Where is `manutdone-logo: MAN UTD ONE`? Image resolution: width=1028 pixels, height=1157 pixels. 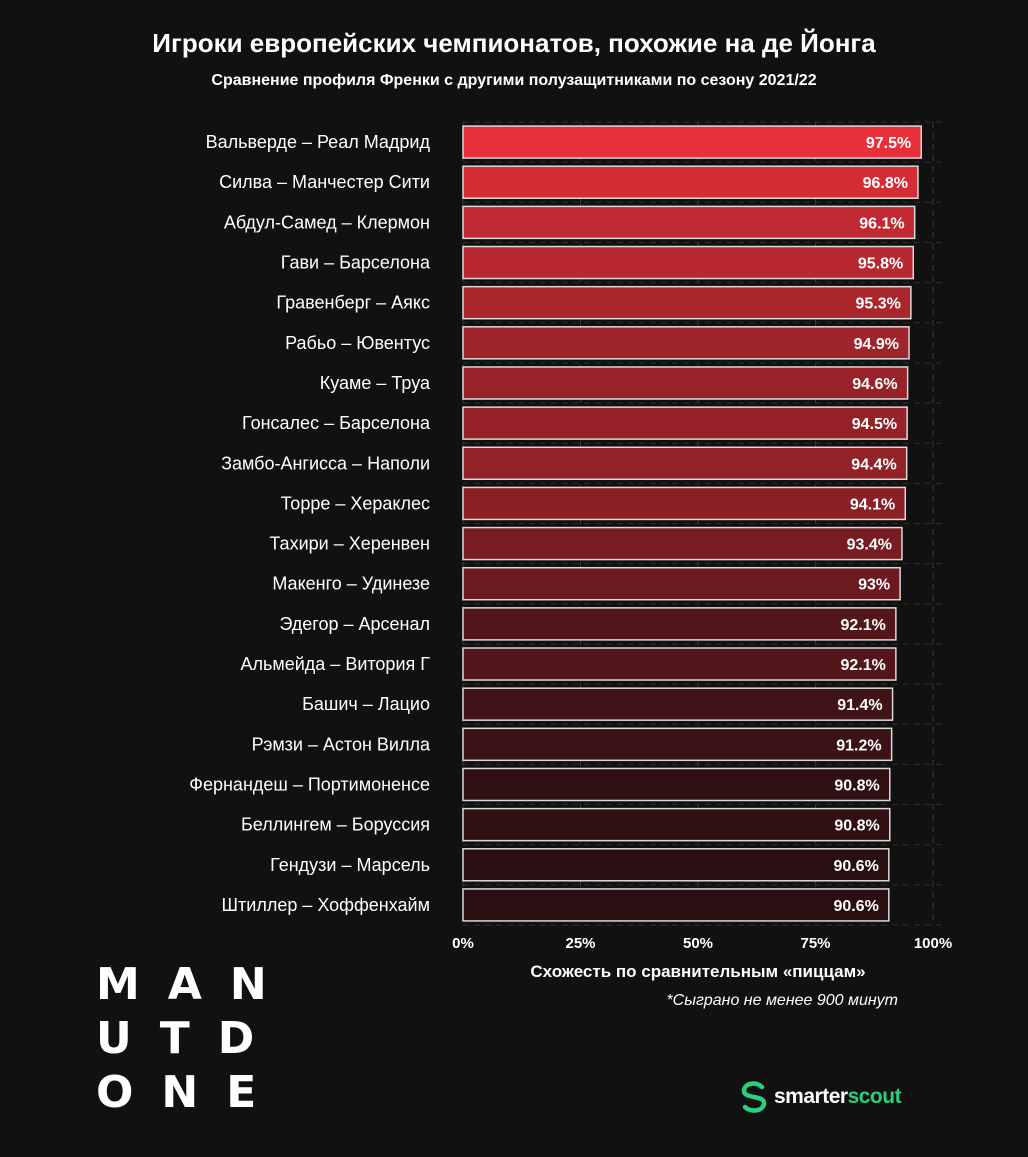
manutdone-logo: MAN UTD ONE is located at coordinates (195, 1039).